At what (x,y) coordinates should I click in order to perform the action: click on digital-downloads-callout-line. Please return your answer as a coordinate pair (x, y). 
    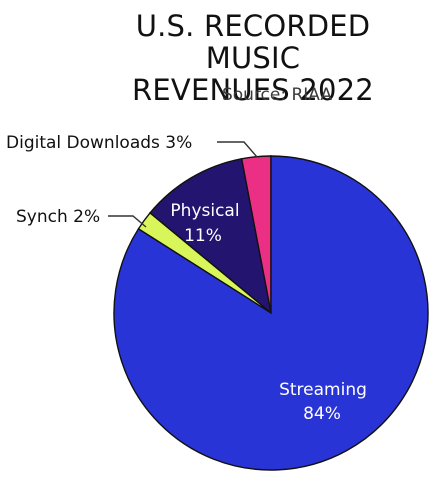
    Looking at the image, I should click on (237, 149).